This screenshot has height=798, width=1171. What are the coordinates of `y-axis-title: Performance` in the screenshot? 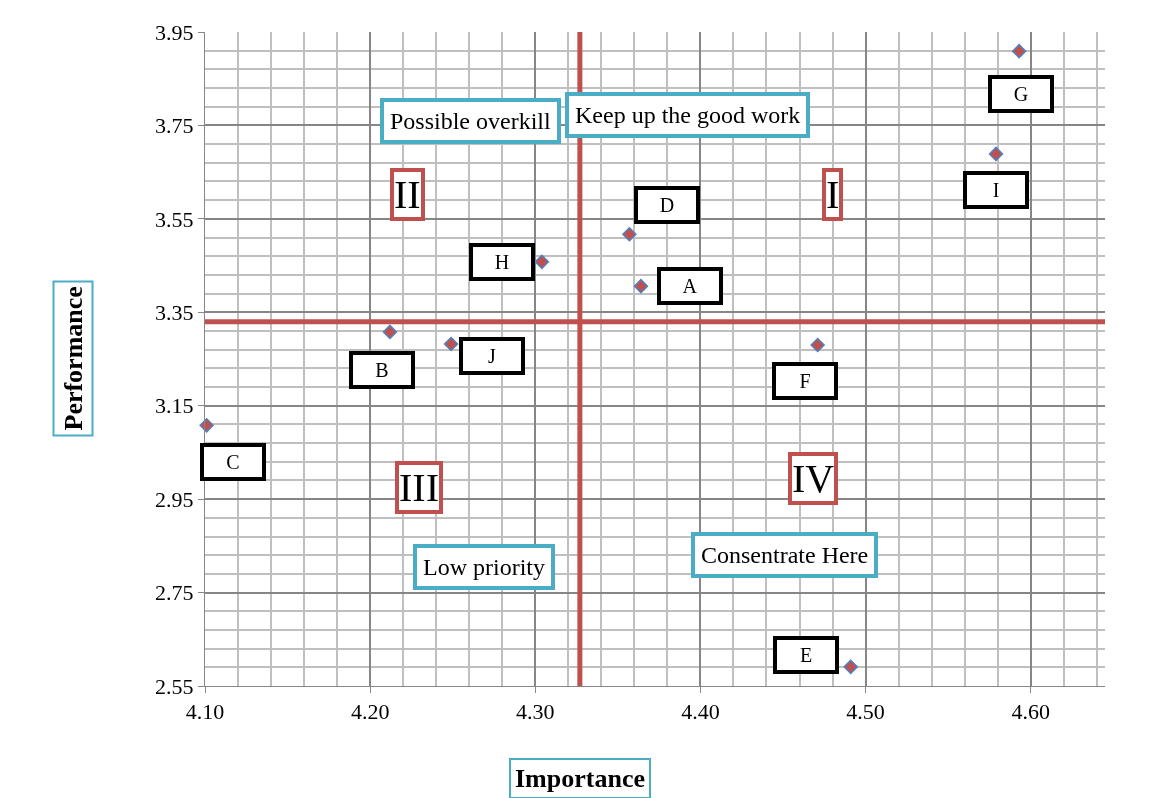 It's located at (73, 358).